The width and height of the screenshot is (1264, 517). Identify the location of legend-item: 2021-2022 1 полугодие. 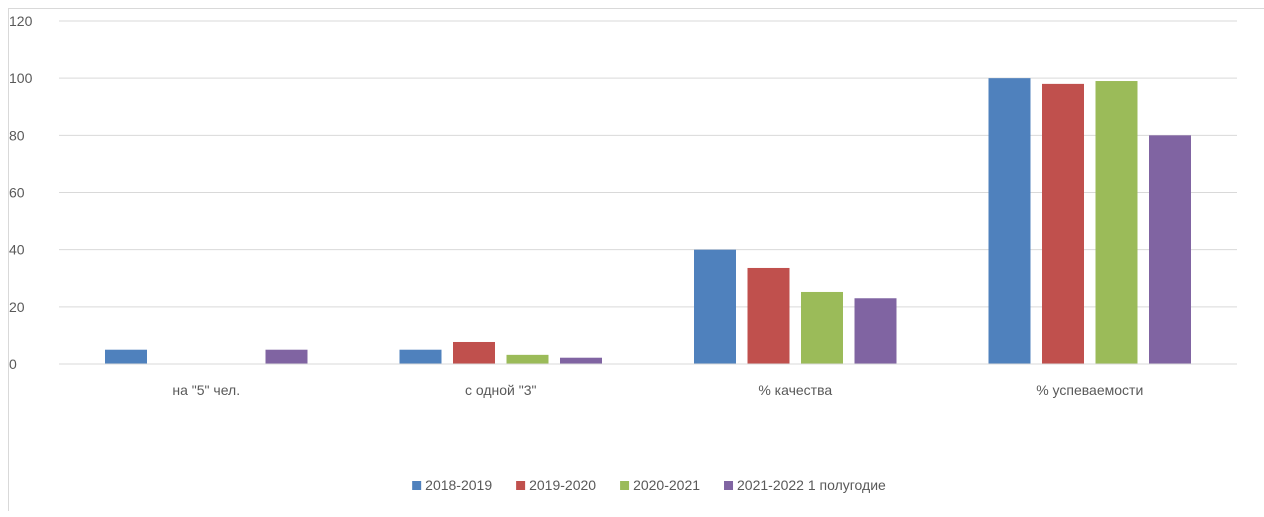
(805, 485).